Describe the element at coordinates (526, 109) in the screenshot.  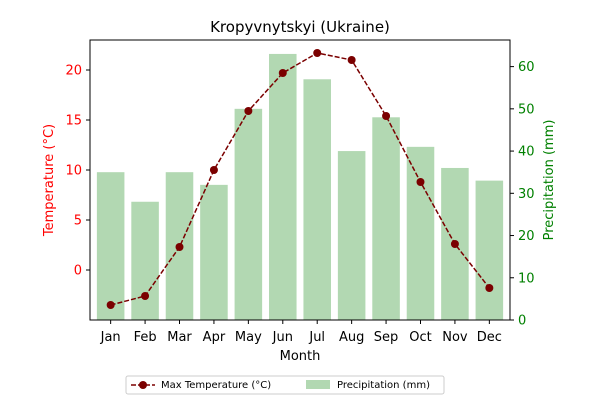
I see `right-tick-label: 50` at that location.